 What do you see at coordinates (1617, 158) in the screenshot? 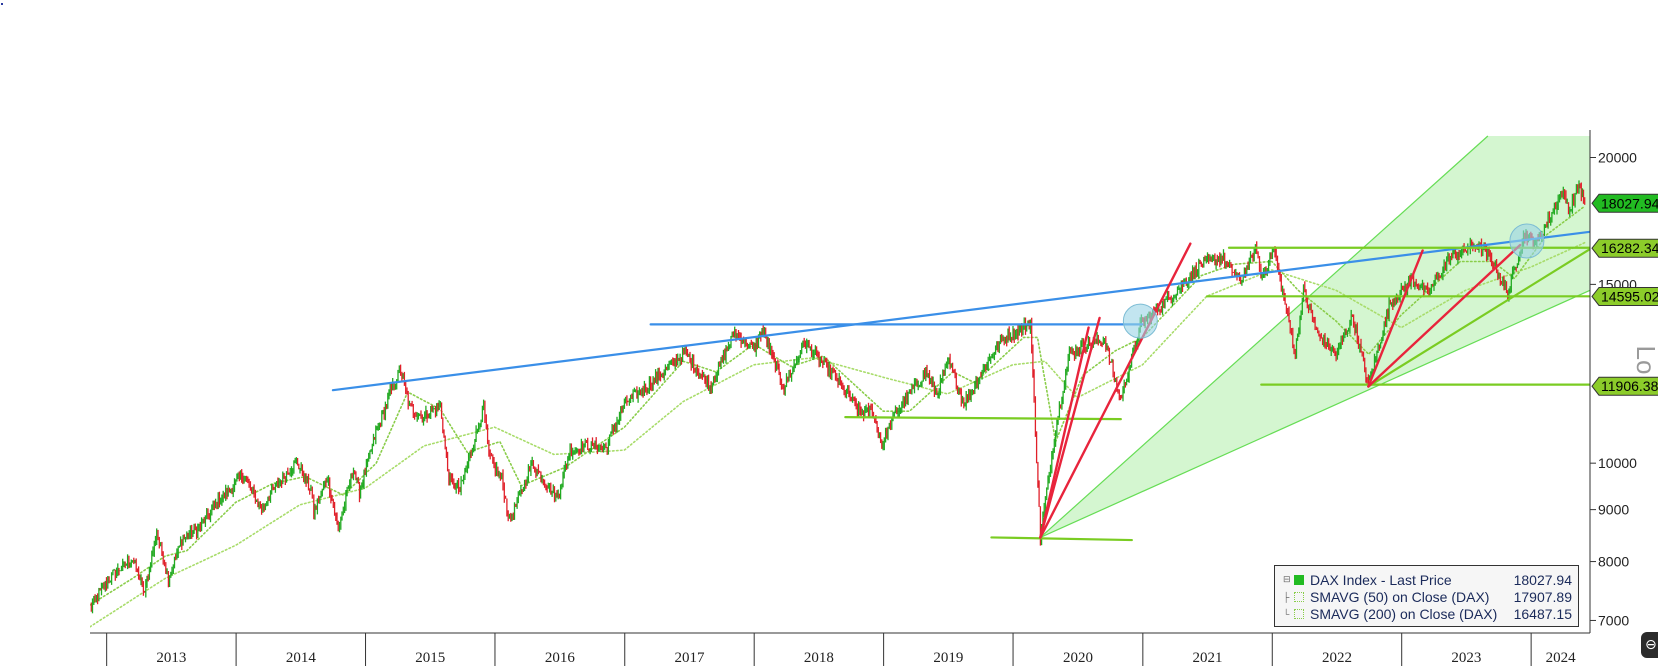
I see `y-tick-label: 20000` at bounding box center [1617, 158].